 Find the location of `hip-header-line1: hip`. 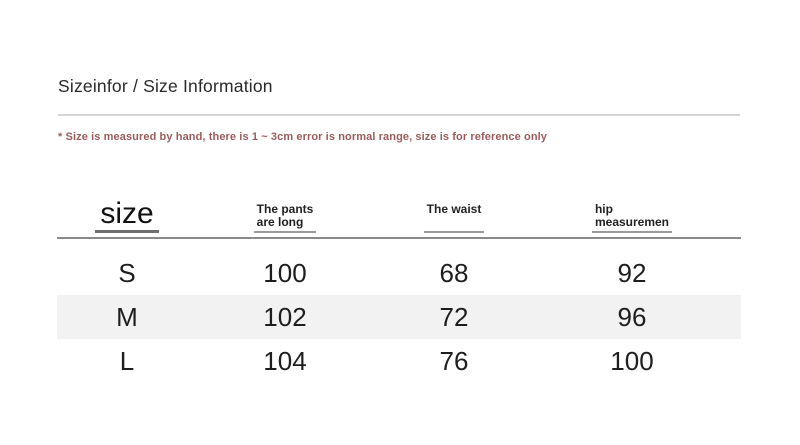

hip-header-line1: hip is located at coordinates (603, 209).